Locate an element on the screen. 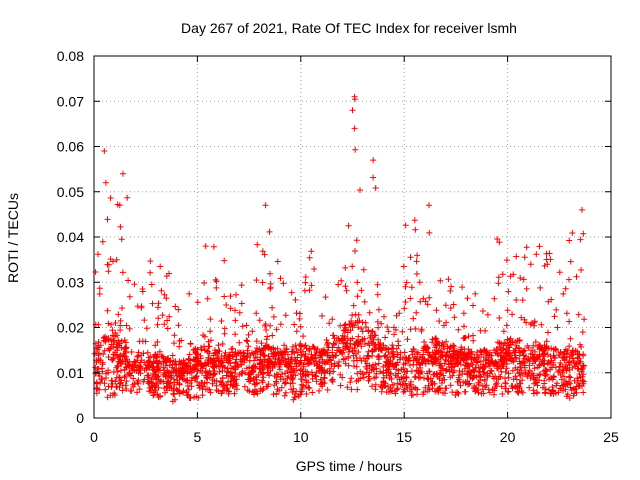 This screenshot has height=480, width=640. y-tick-label: 0.07 is located at coordinates (70, 101).